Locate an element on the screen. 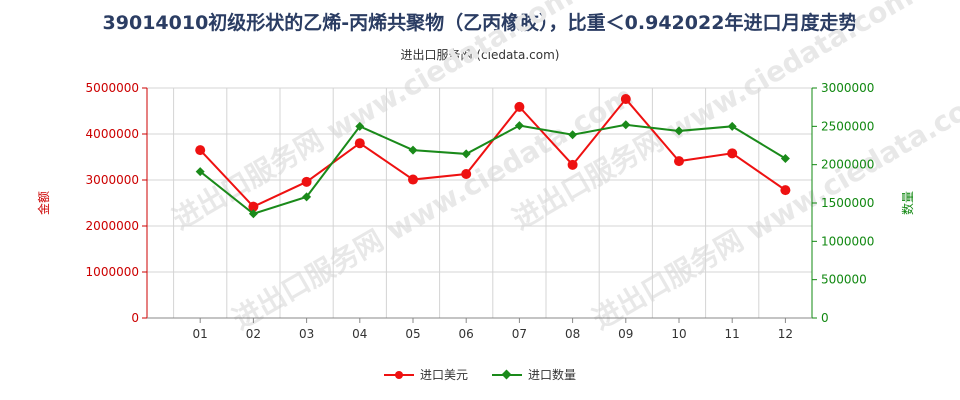 The width and height of the screenshot is (960, 400). x-tick-label: 05 is located at coordinates (412, 334).